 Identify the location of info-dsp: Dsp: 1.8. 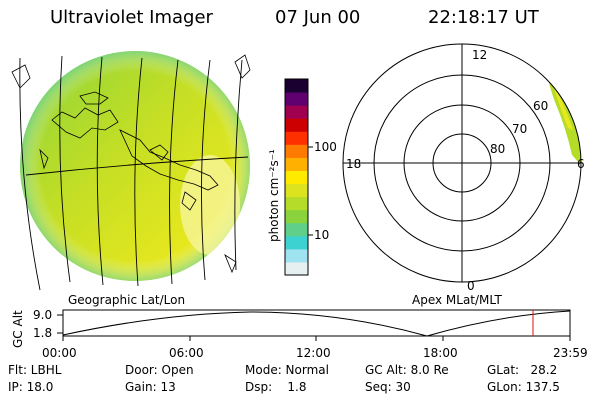
(276, 387).